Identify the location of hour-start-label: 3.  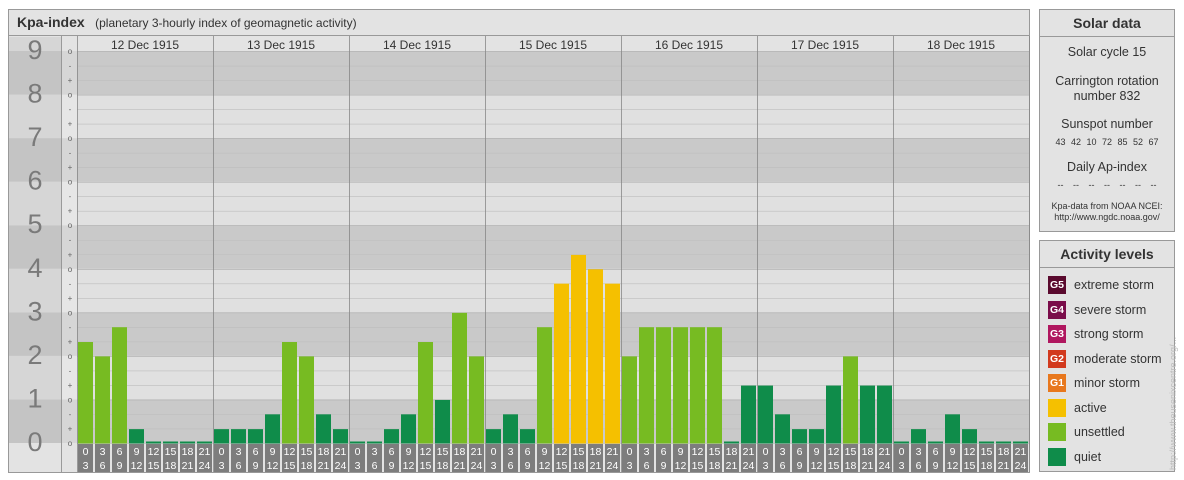
(919, 452).